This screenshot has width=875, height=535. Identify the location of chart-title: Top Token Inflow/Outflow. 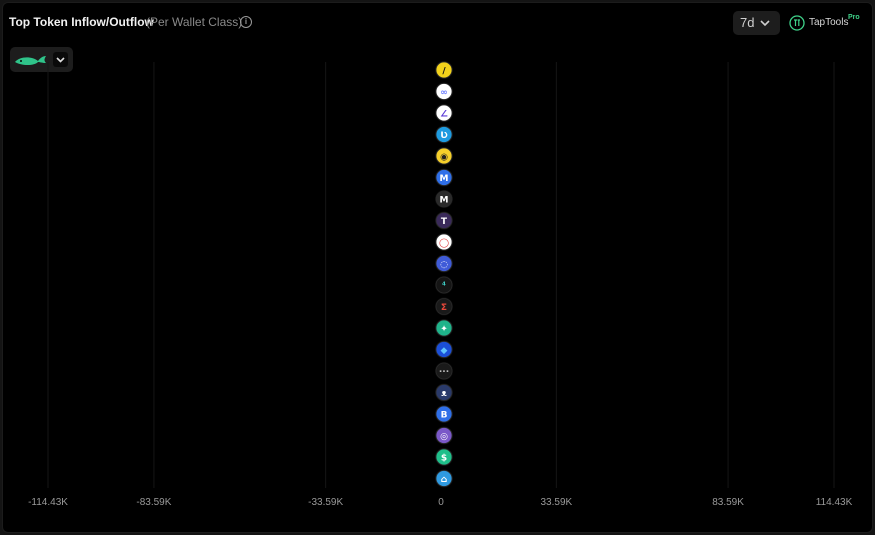
(81, 22).